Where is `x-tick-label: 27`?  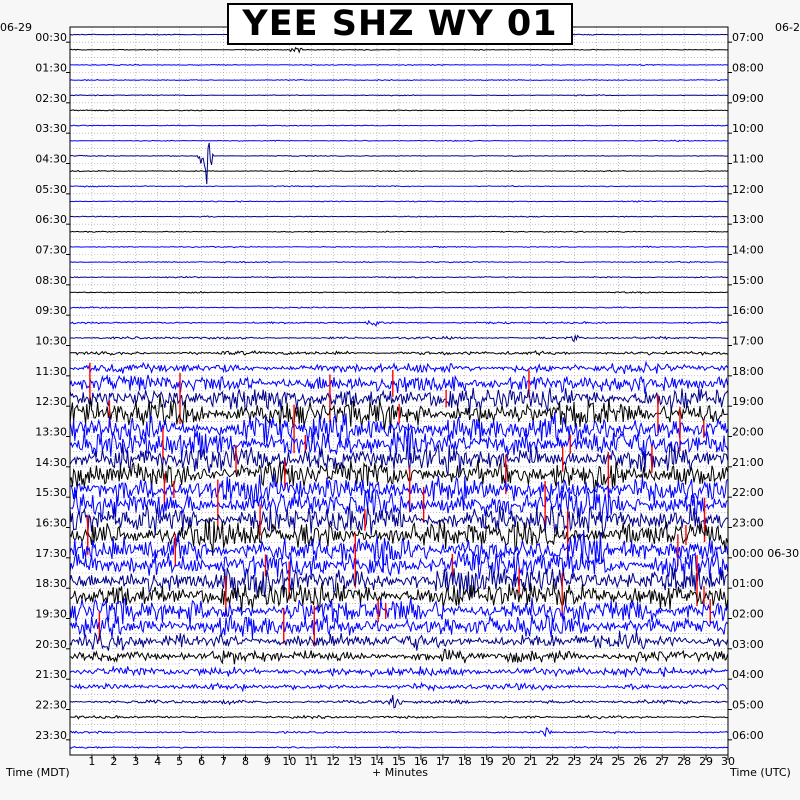 x-tick-label: 27 is located at coordinates (662, 761).